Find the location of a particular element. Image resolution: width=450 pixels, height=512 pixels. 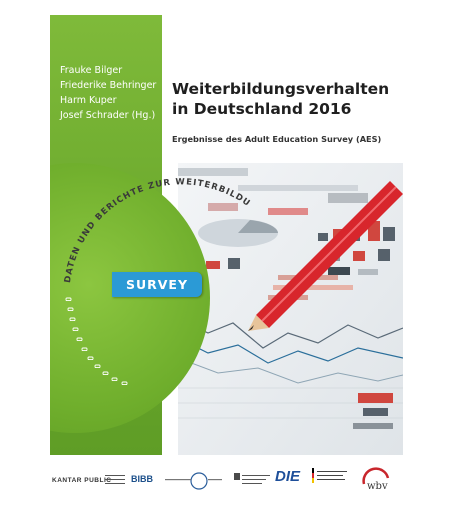

wbv-logo: wbv is located at coordinates (377, 481).